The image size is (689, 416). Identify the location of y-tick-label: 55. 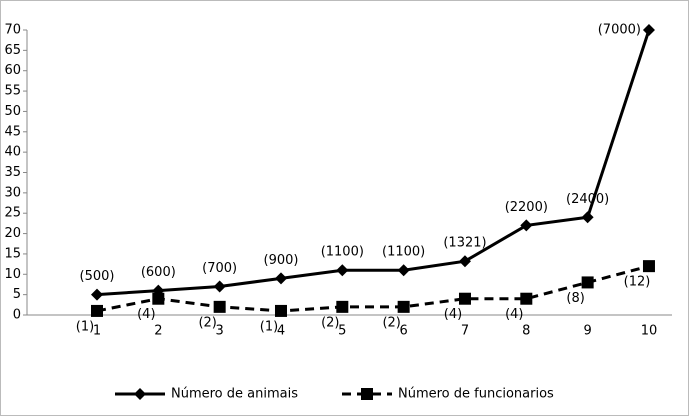
(12, 91).